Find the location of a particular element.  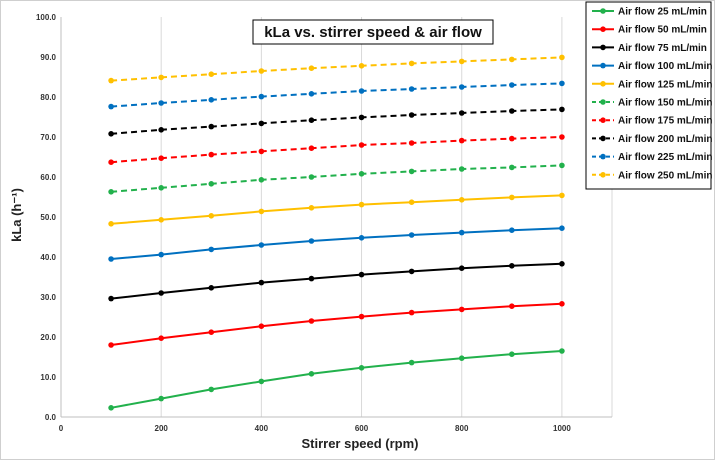

x-tick-label: 1000 is located at coordinates (562, 428).